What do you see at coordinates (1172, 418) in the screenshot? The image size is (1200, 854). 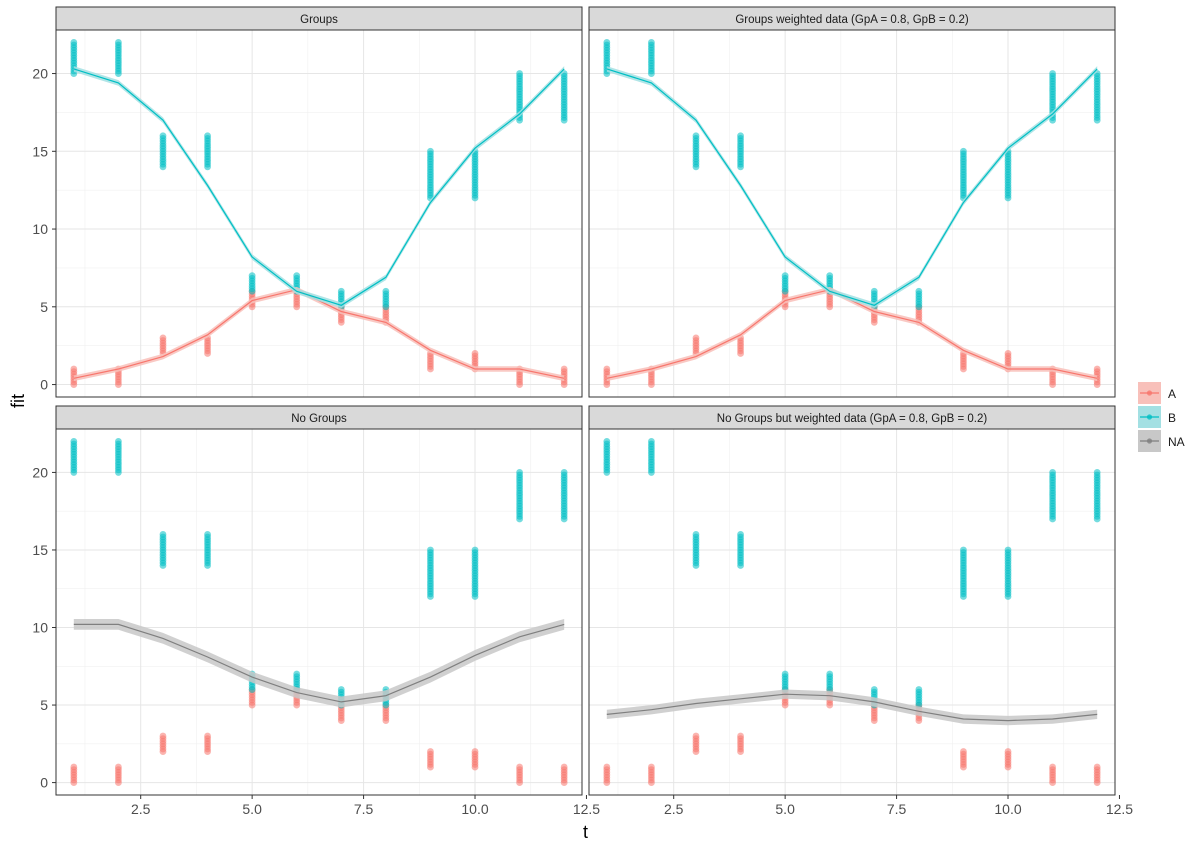 I see `legend-label: B` at bounding box center [1172, 418].